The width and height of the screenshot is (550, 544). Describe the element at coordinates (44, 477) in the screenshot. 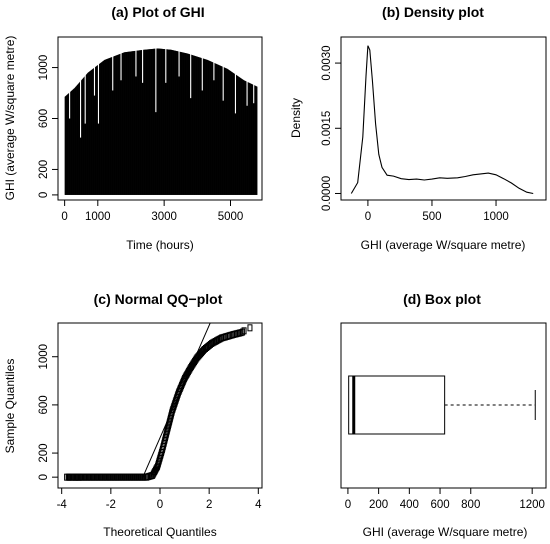

I see `panel-c-y-axis-tick-label: 0` at that location.